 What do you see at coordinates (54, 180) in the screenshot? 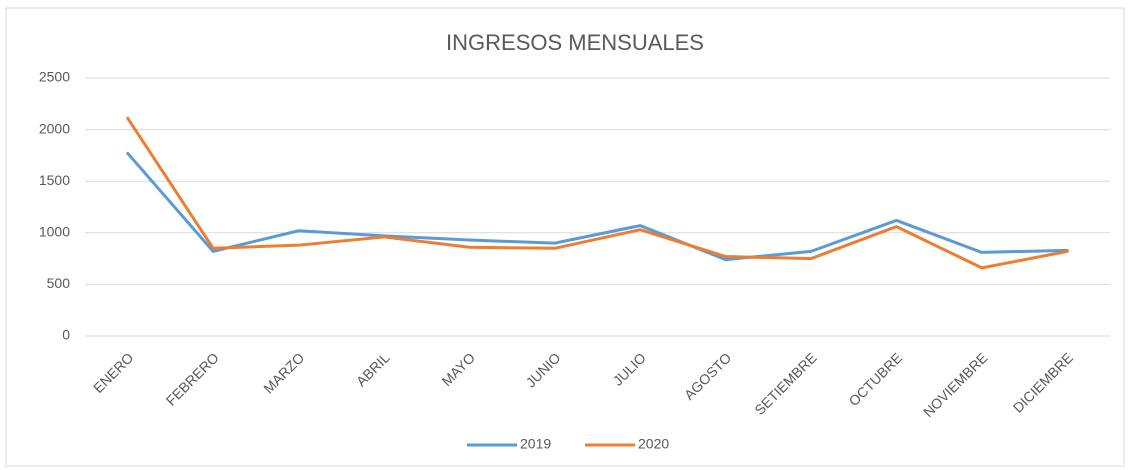
I see `y-tick-label: 1500` at bounding box center [54, 180].